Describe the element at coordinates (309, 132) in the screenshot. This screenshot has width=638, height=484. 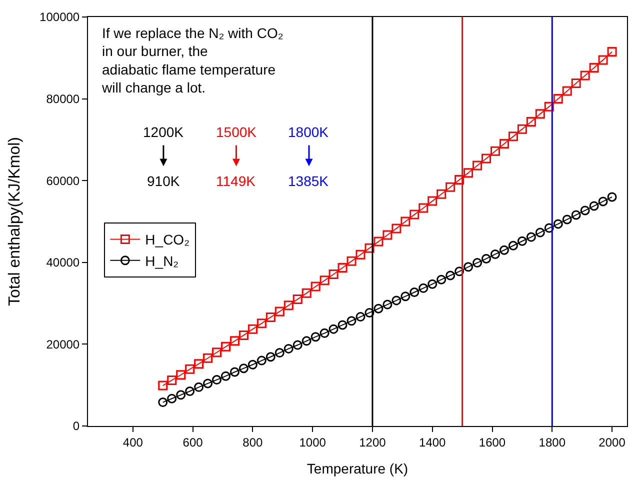
I see `annotation: 1800K` at that location.